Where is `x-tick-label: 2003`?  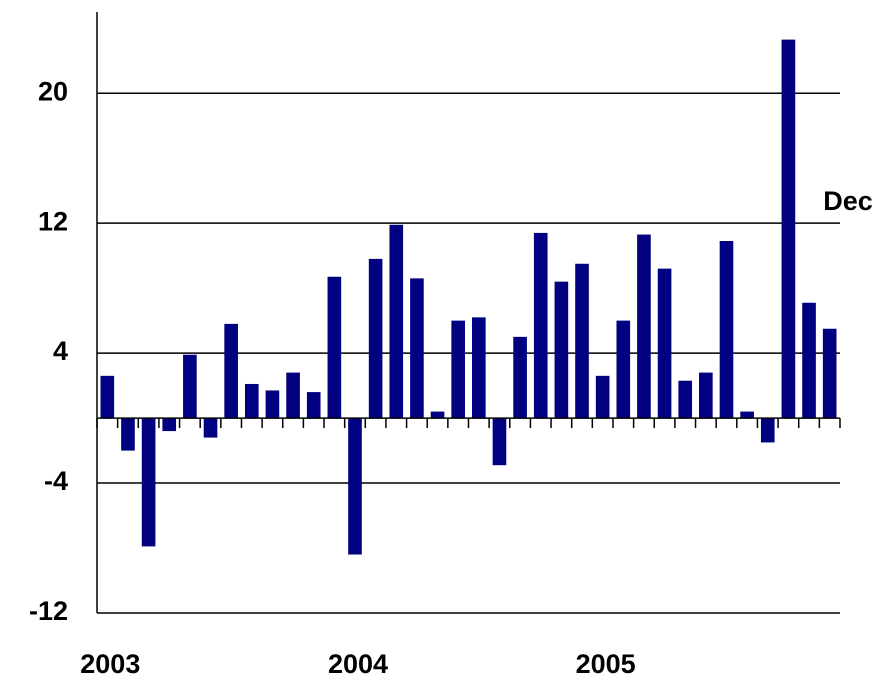
x-tick-label: 2003 is located at coordinates (110, 664).